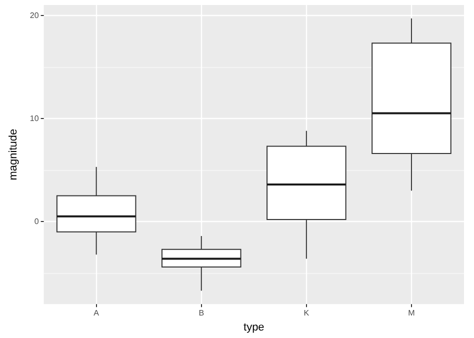 This screenshot has height=338, width=474. What do you see at coordinates (35, 118) in the screenshot?
I see `y-tick-label: 10` at bounding box center [35, 118].